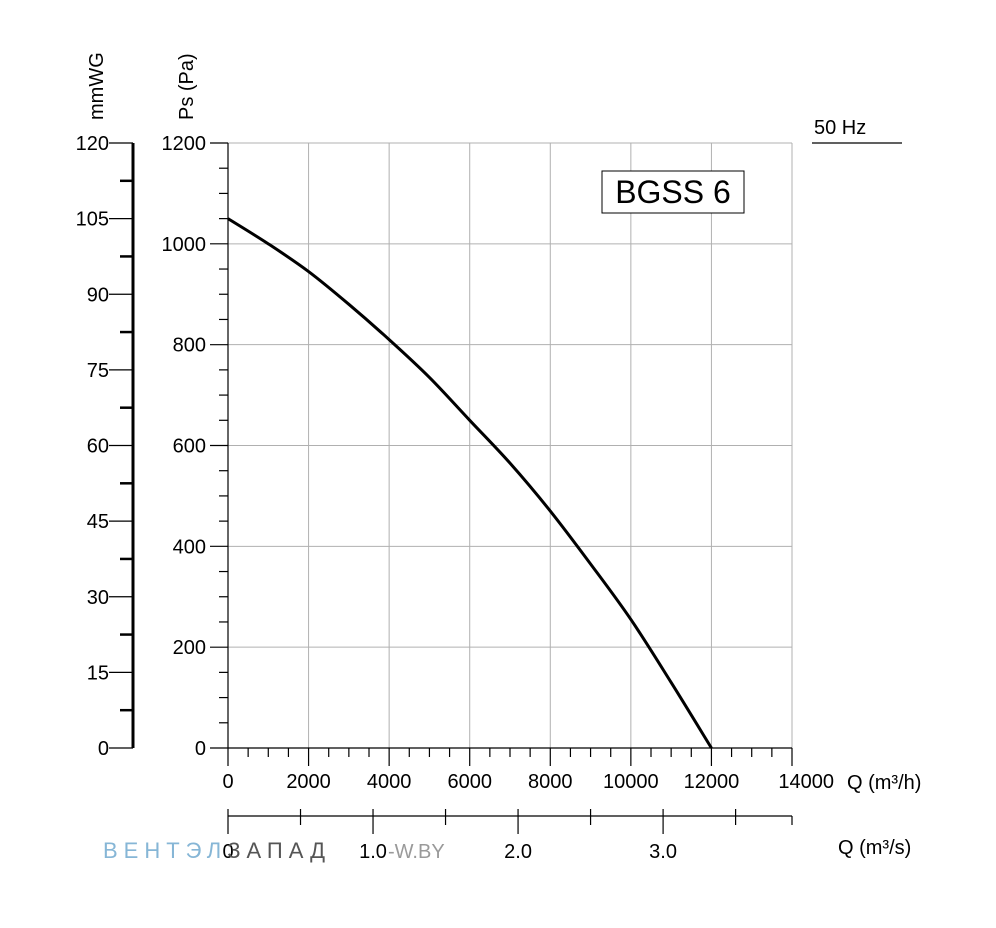 The image size is (996, 928). Describe the element at coordinates (184, 144) in the screenshot. I see `y-tick-label: 1200` at that location.